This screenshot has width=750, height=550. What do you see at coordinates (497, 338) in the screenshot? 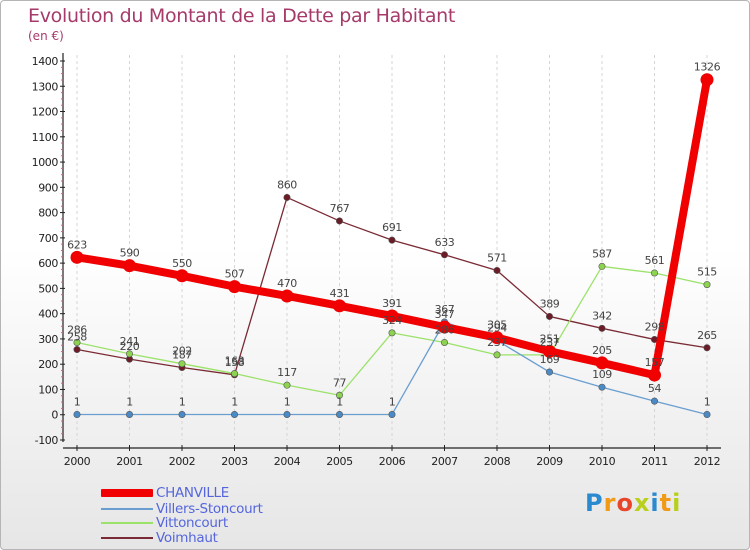
I see `point-chanville-2008` at bounding box center [497, 338].